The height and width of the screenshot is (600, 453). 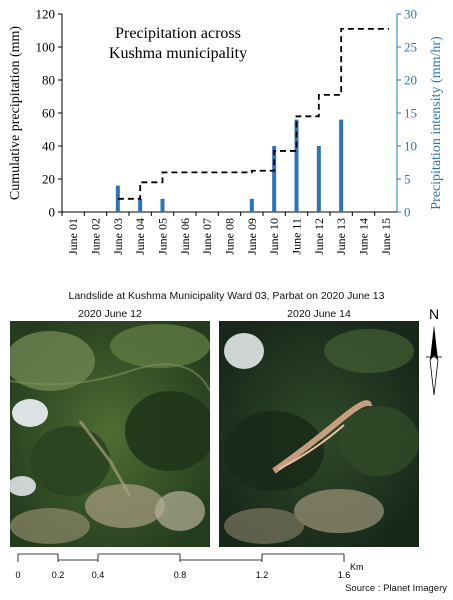 What do you see at coordinates (207, 236) in the screenshot?
I see `x-tick-label: June 07` at bounding box center [207, 236].